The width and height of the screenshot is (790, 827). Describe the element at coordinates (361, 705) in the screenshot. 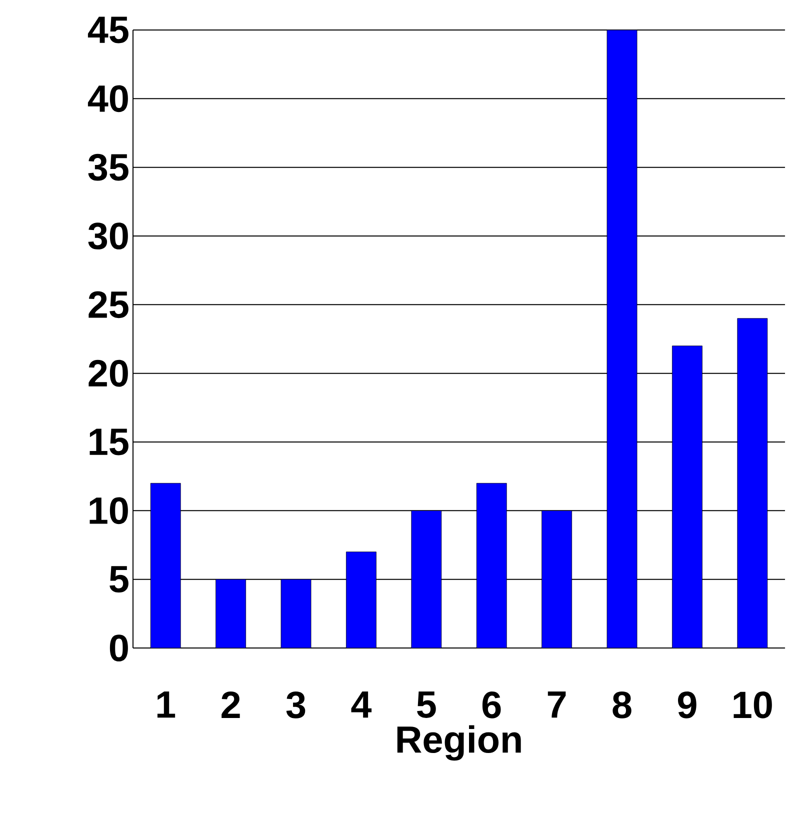

I see `x-tick-label: 4` at that location.